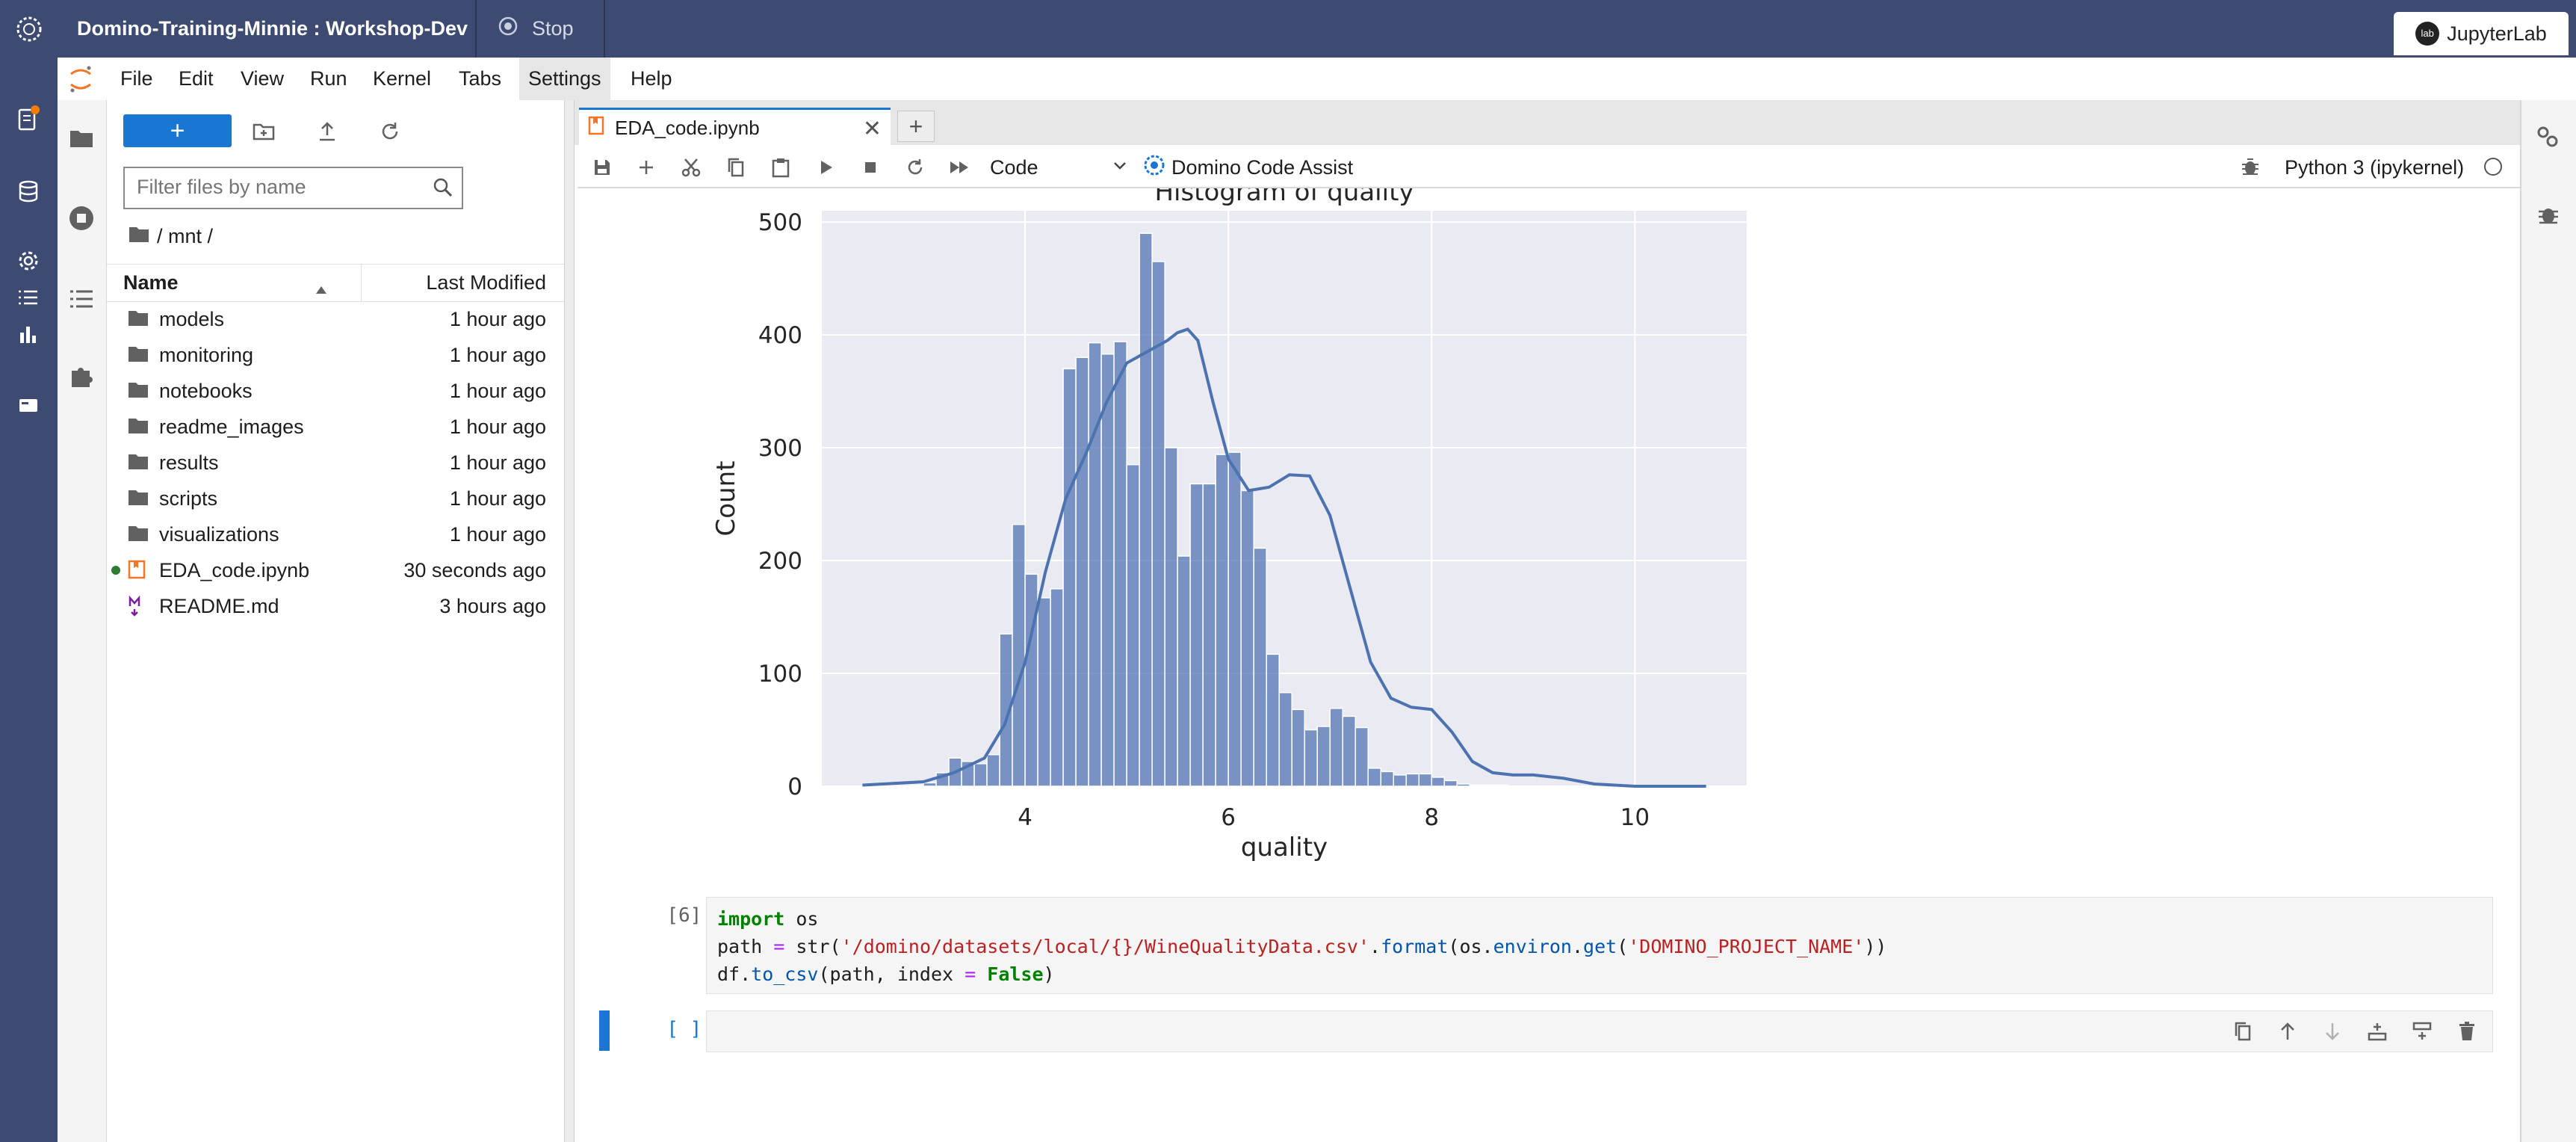 This screenshot has height=1142, width=2576. I want to click on debugger-panel-icon, so click(2548, 217).